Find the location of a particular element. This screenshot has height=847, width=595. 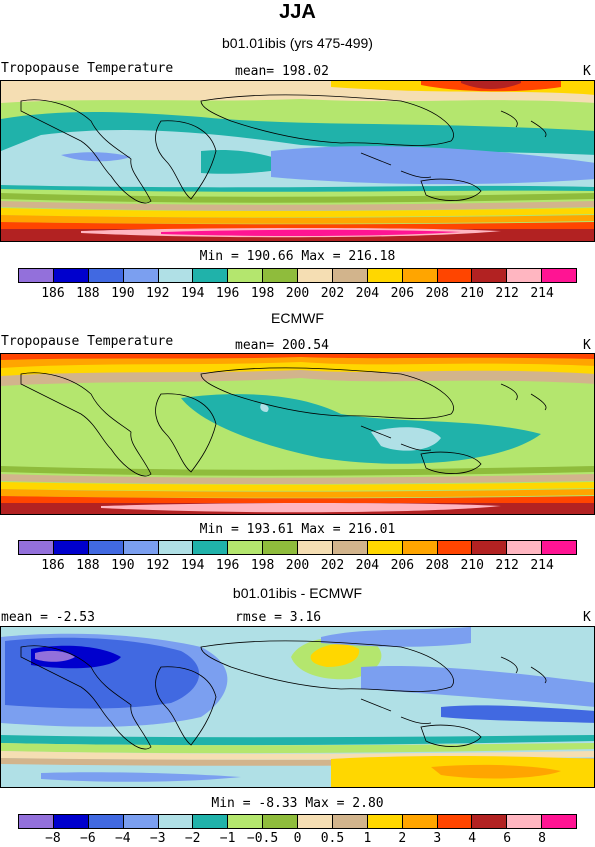

panel3-mean-label: mean = -2.53 is located at coordinates (48, 617).